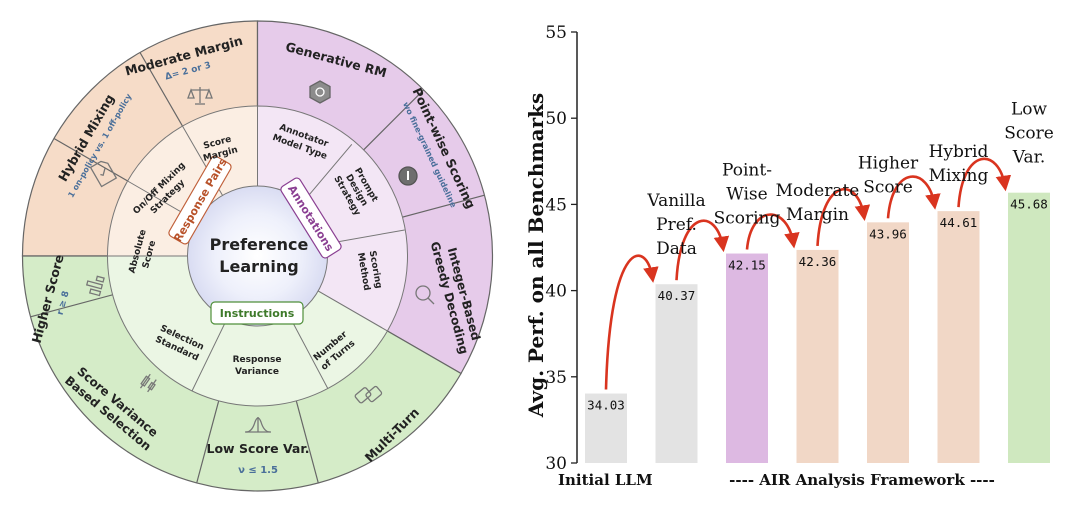 The image size is (1080, 507). What do you see at coordinates (200, 96) in the screenshot?
I see `balance-scale-icon` at bounding box center [200, 96].